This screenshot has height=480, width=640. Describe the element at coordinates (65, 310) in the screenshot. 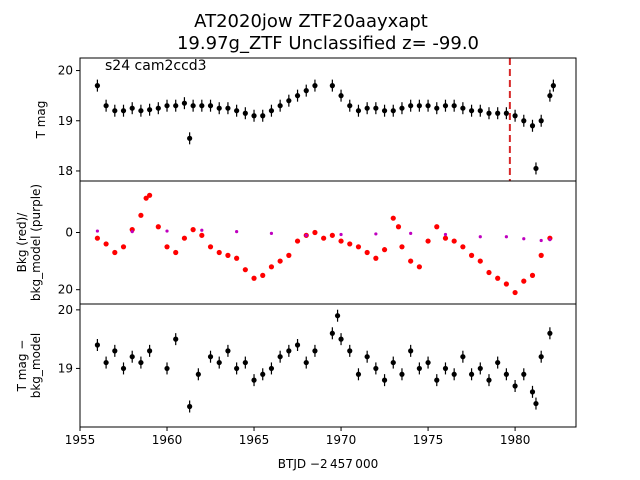

I see `y-tick-label: 20` at that location.